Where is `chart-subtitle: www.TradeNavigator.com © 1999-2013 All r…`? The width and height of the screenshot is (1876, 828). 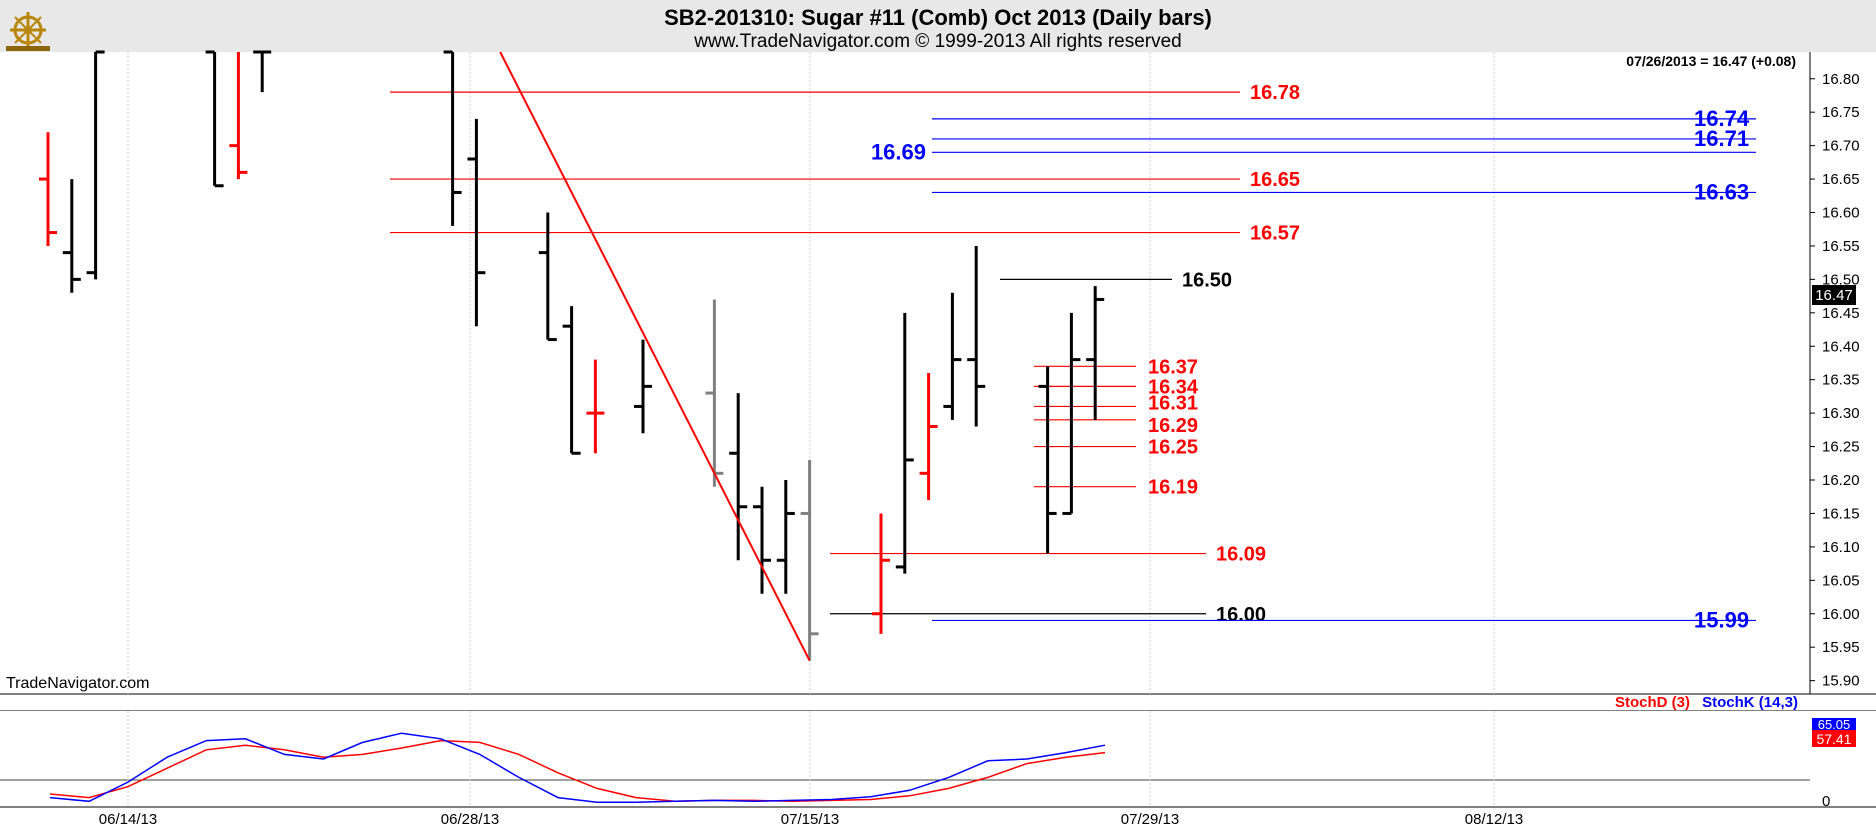
chart-subtitle: www.TradeNavigator.com © 1999-2013 All r… is located at coordinates (938, 41).